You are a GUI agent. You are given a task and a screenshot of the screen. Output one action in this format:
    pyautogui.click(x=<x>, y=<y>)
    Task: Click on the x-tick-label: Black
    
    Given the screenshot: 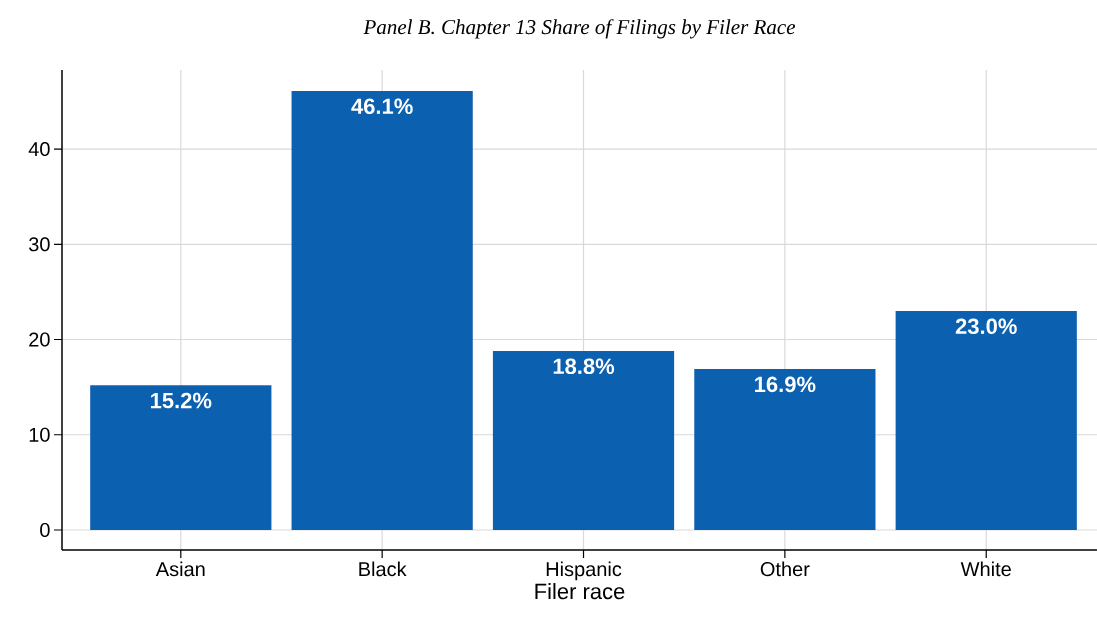 What is the action you would take?
    pyautogui.click(x=383, y=569)
    